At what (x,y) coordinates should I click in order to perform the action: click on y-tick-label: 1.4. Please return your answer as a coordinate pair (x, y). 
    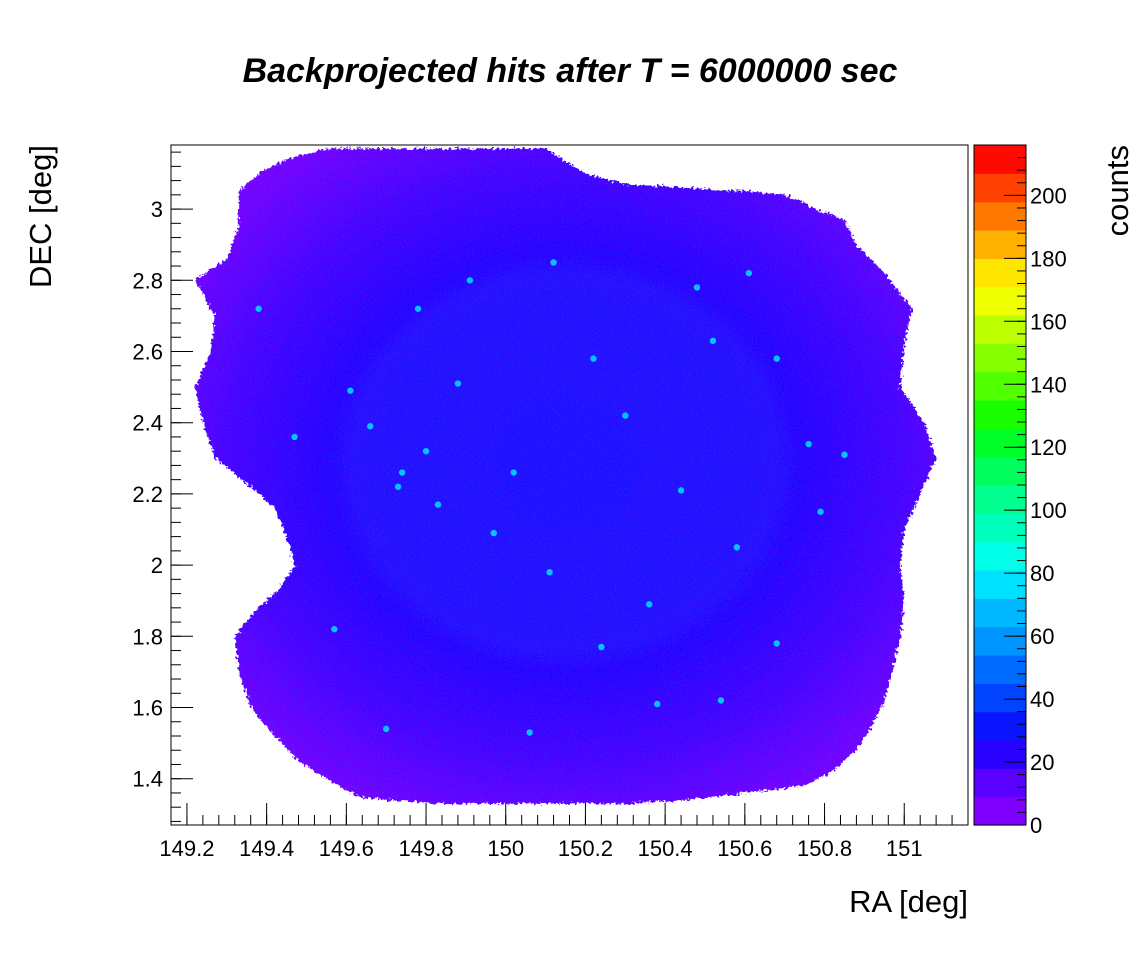
    Looking at the image, I should click on (147, 779).